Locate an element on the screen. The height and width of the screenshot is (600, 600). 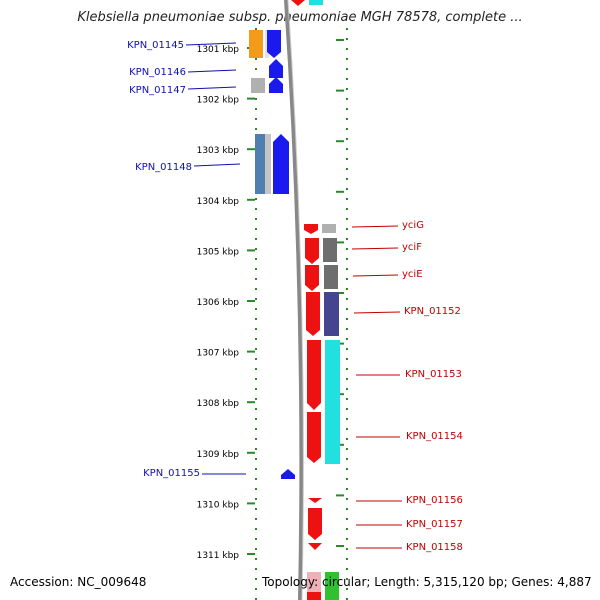
gene-kpn01156 is located at coordinates (315, 500).